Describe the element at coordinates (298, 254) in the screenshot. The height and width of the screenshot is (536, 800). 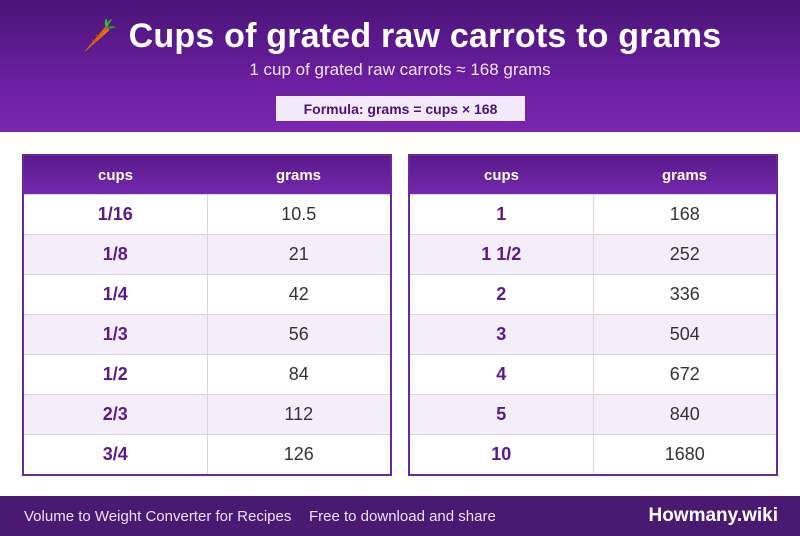
I see `grams-cell: 21` at that location.